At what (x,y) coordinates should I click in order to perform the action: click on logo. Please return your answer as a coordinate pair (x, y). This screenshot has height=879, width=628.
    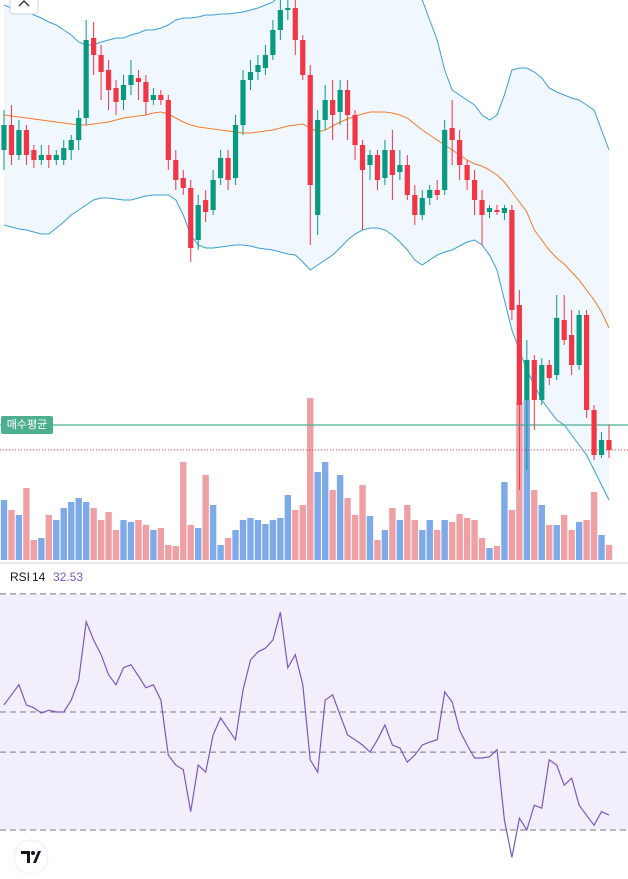
    Looking at the image, I should click on (31, 857).